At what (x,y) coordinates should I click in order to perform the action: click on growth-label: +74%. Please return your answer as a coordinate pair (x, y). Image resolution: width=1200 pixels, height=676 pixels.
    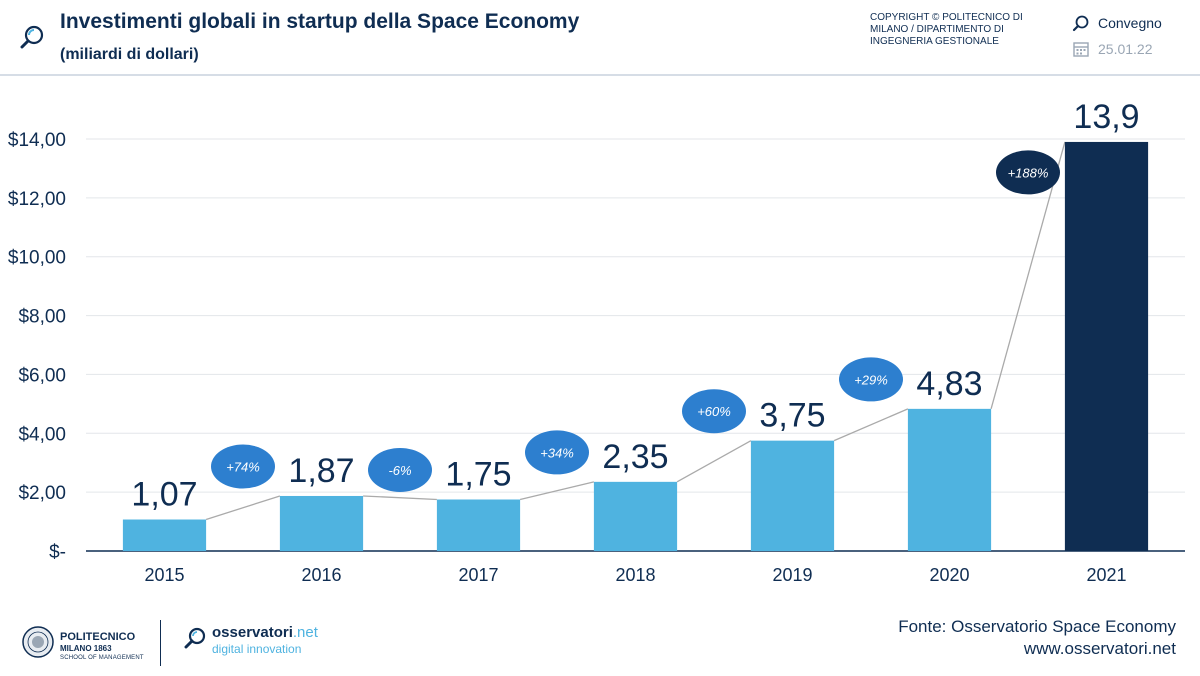
    Looking at the image, I should click on (243, 467).